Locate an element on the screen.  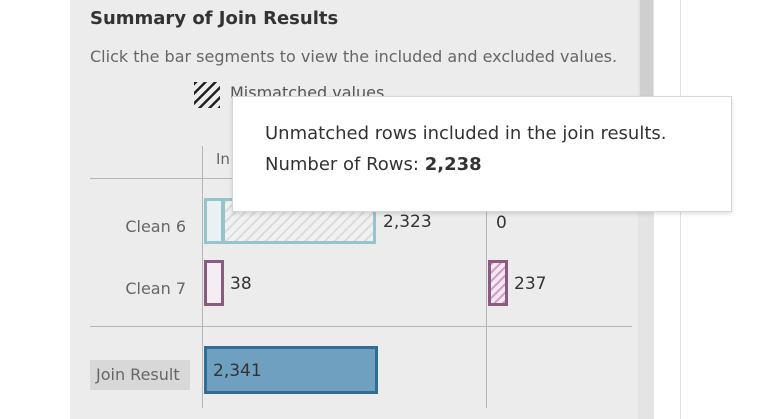
value-clean-6-included: 2,323 is located at coordinates (407, 222).